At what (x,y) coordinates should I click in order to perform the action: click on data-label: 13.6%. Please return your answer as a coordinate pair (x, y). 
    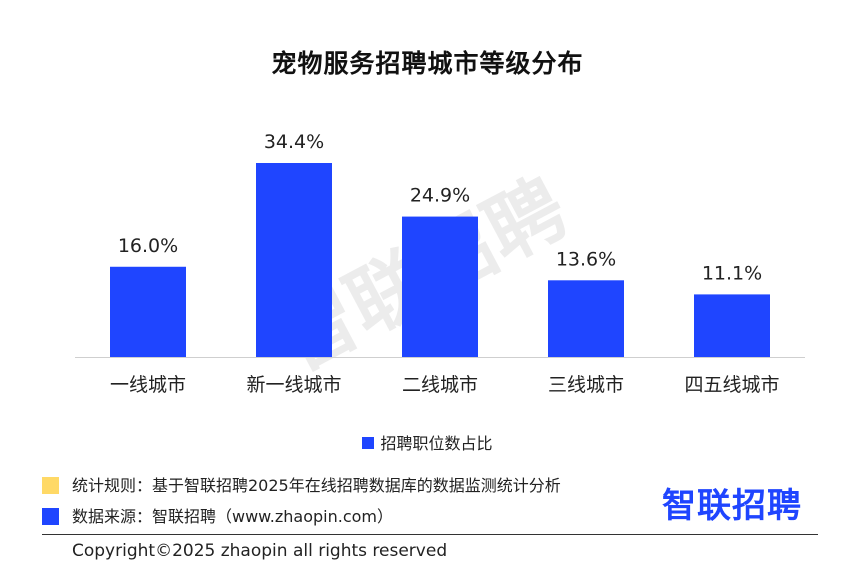
    Looking at the image, I should click on (586, 259).